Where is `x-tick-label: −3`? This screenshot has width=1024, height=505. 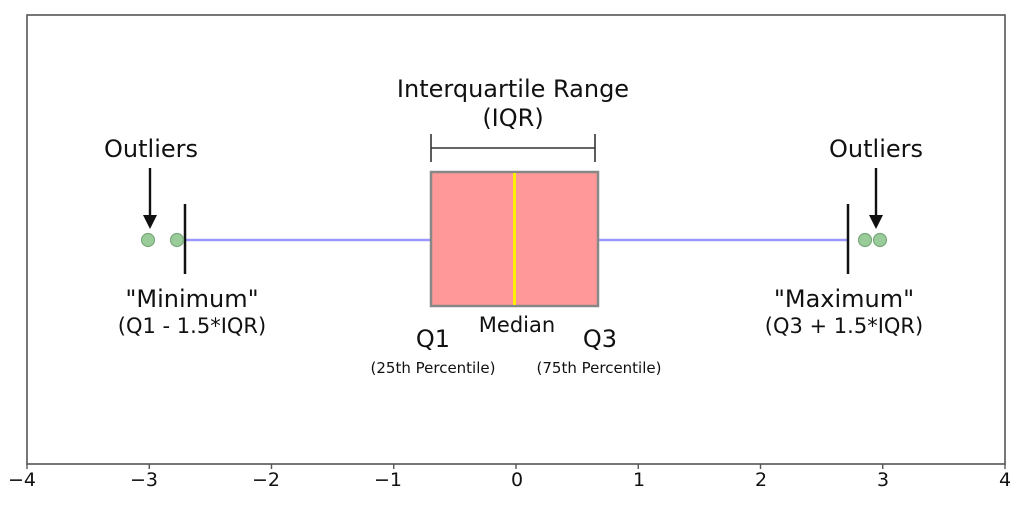
x-tick-label: −3 is located at coordinates (144, 480).